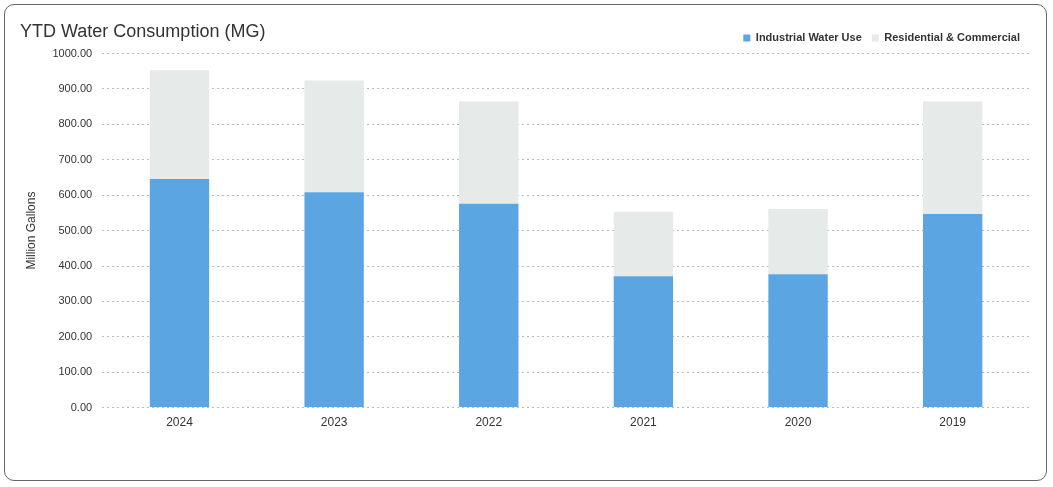 The height and width of the screenshot is (487, 1053). What do you see at coordinates (143, 30) in the screenshot?
I see `chart-title: YTD Water Consumption (MG)` at bounding box center [143, 30].